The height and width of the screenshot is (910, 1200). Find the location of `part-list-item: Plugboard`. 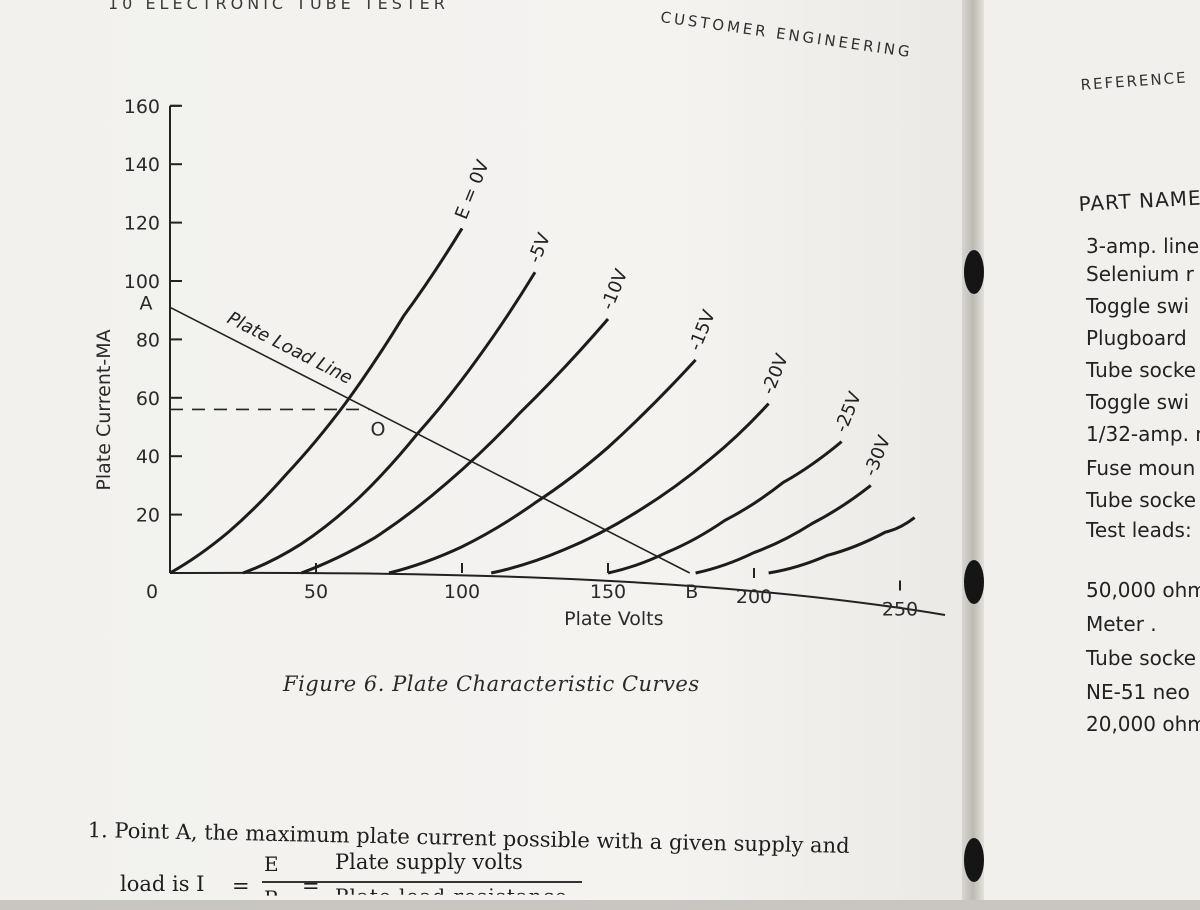

part-list-item: Plugboard is located at coordinates (1136, 338).